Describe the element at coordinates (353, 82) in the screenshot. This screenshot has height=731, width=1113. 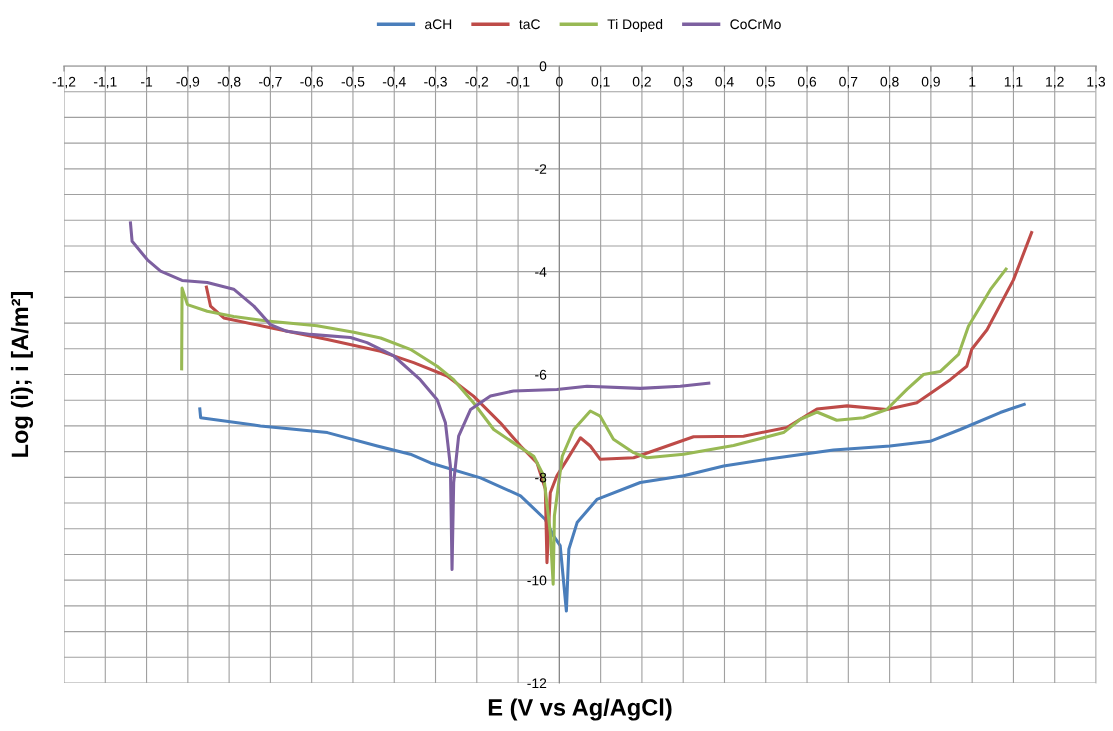
I see `x-tick-label: -0,5` at that location.